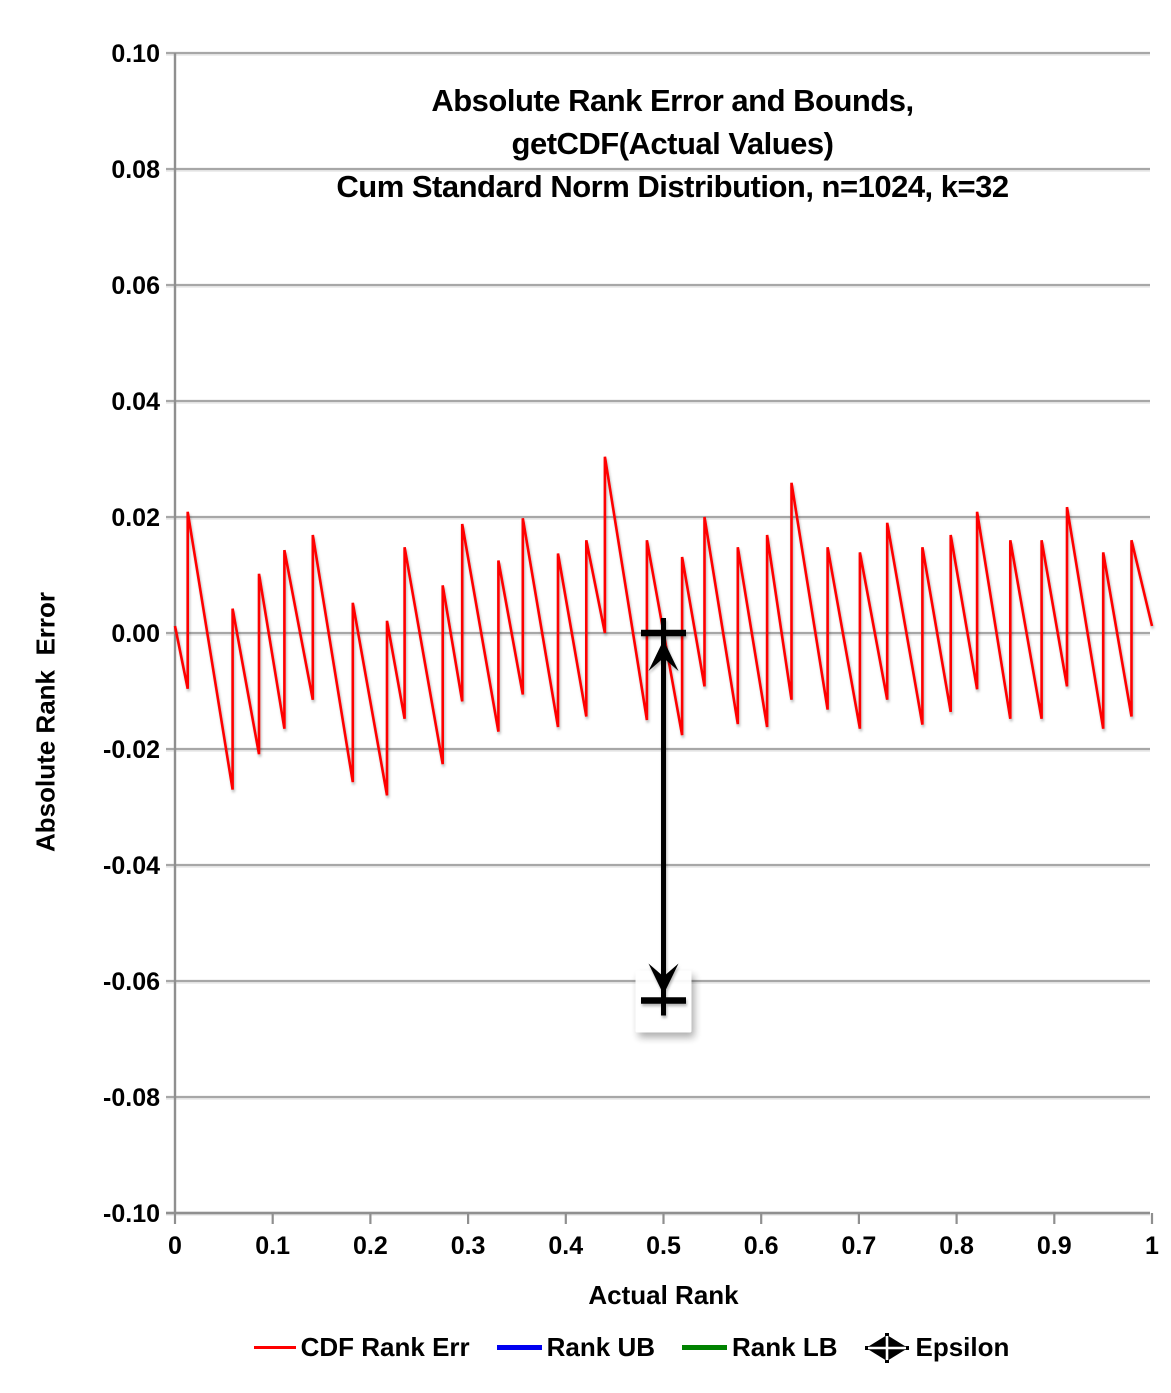 This screenshot has height=1393, width=1171. What do you see at coordinates (566, 1246) in the screenshot?
I see `x-tick-label-0.4: 0.4` at bounding box center [566, 1246].